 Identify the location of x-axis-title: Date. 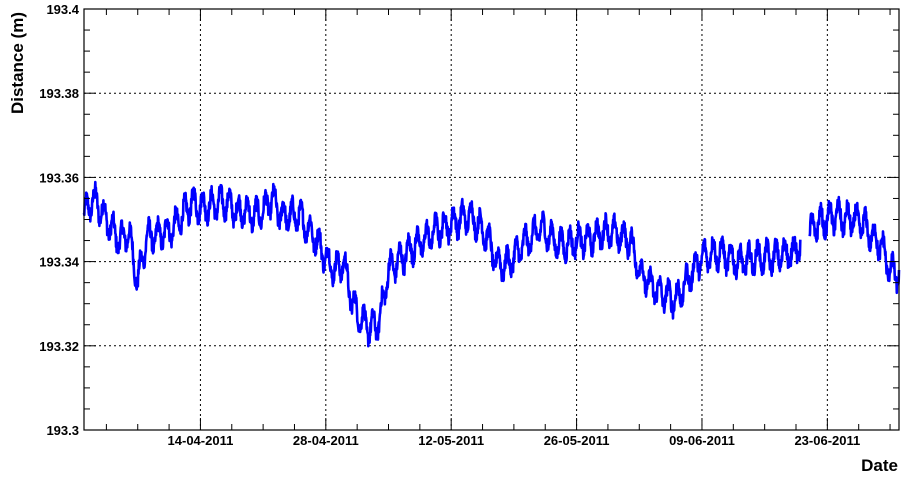
(879, 465).